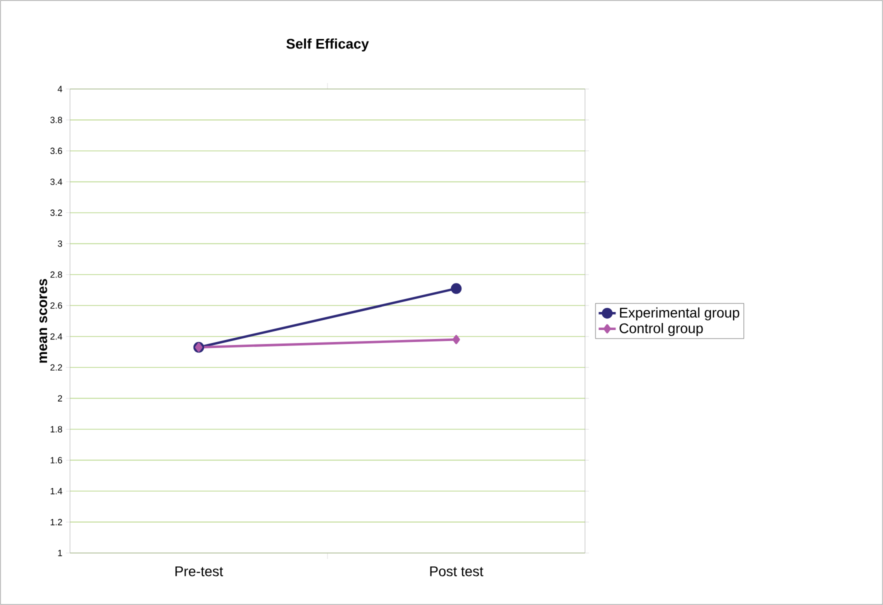  What do you see at coordinates (56, 522) in the screenshot?
I see `y-tick-label: 1.2` at bounding box center [56, 522].